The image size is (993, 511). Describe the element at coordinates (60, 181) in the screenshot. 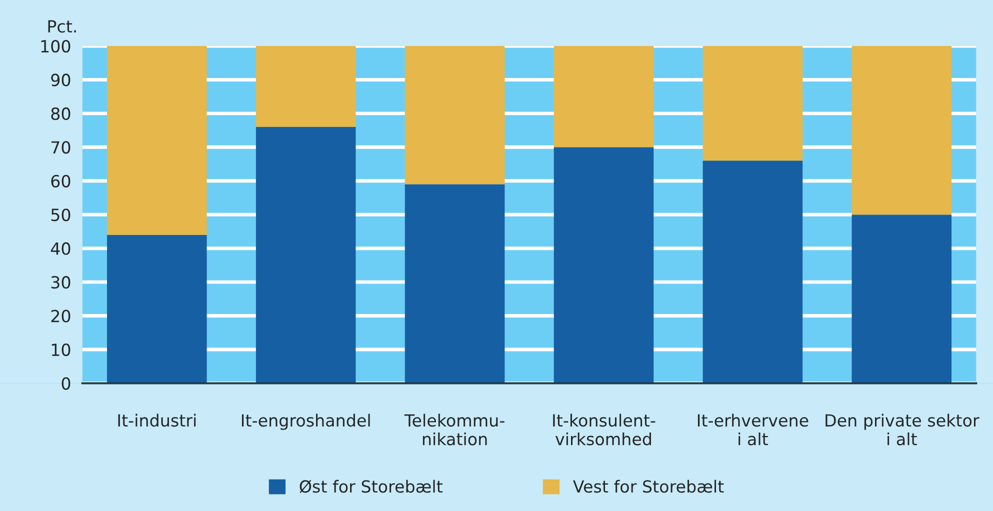

I see `y-tick-label: 60` at that location.